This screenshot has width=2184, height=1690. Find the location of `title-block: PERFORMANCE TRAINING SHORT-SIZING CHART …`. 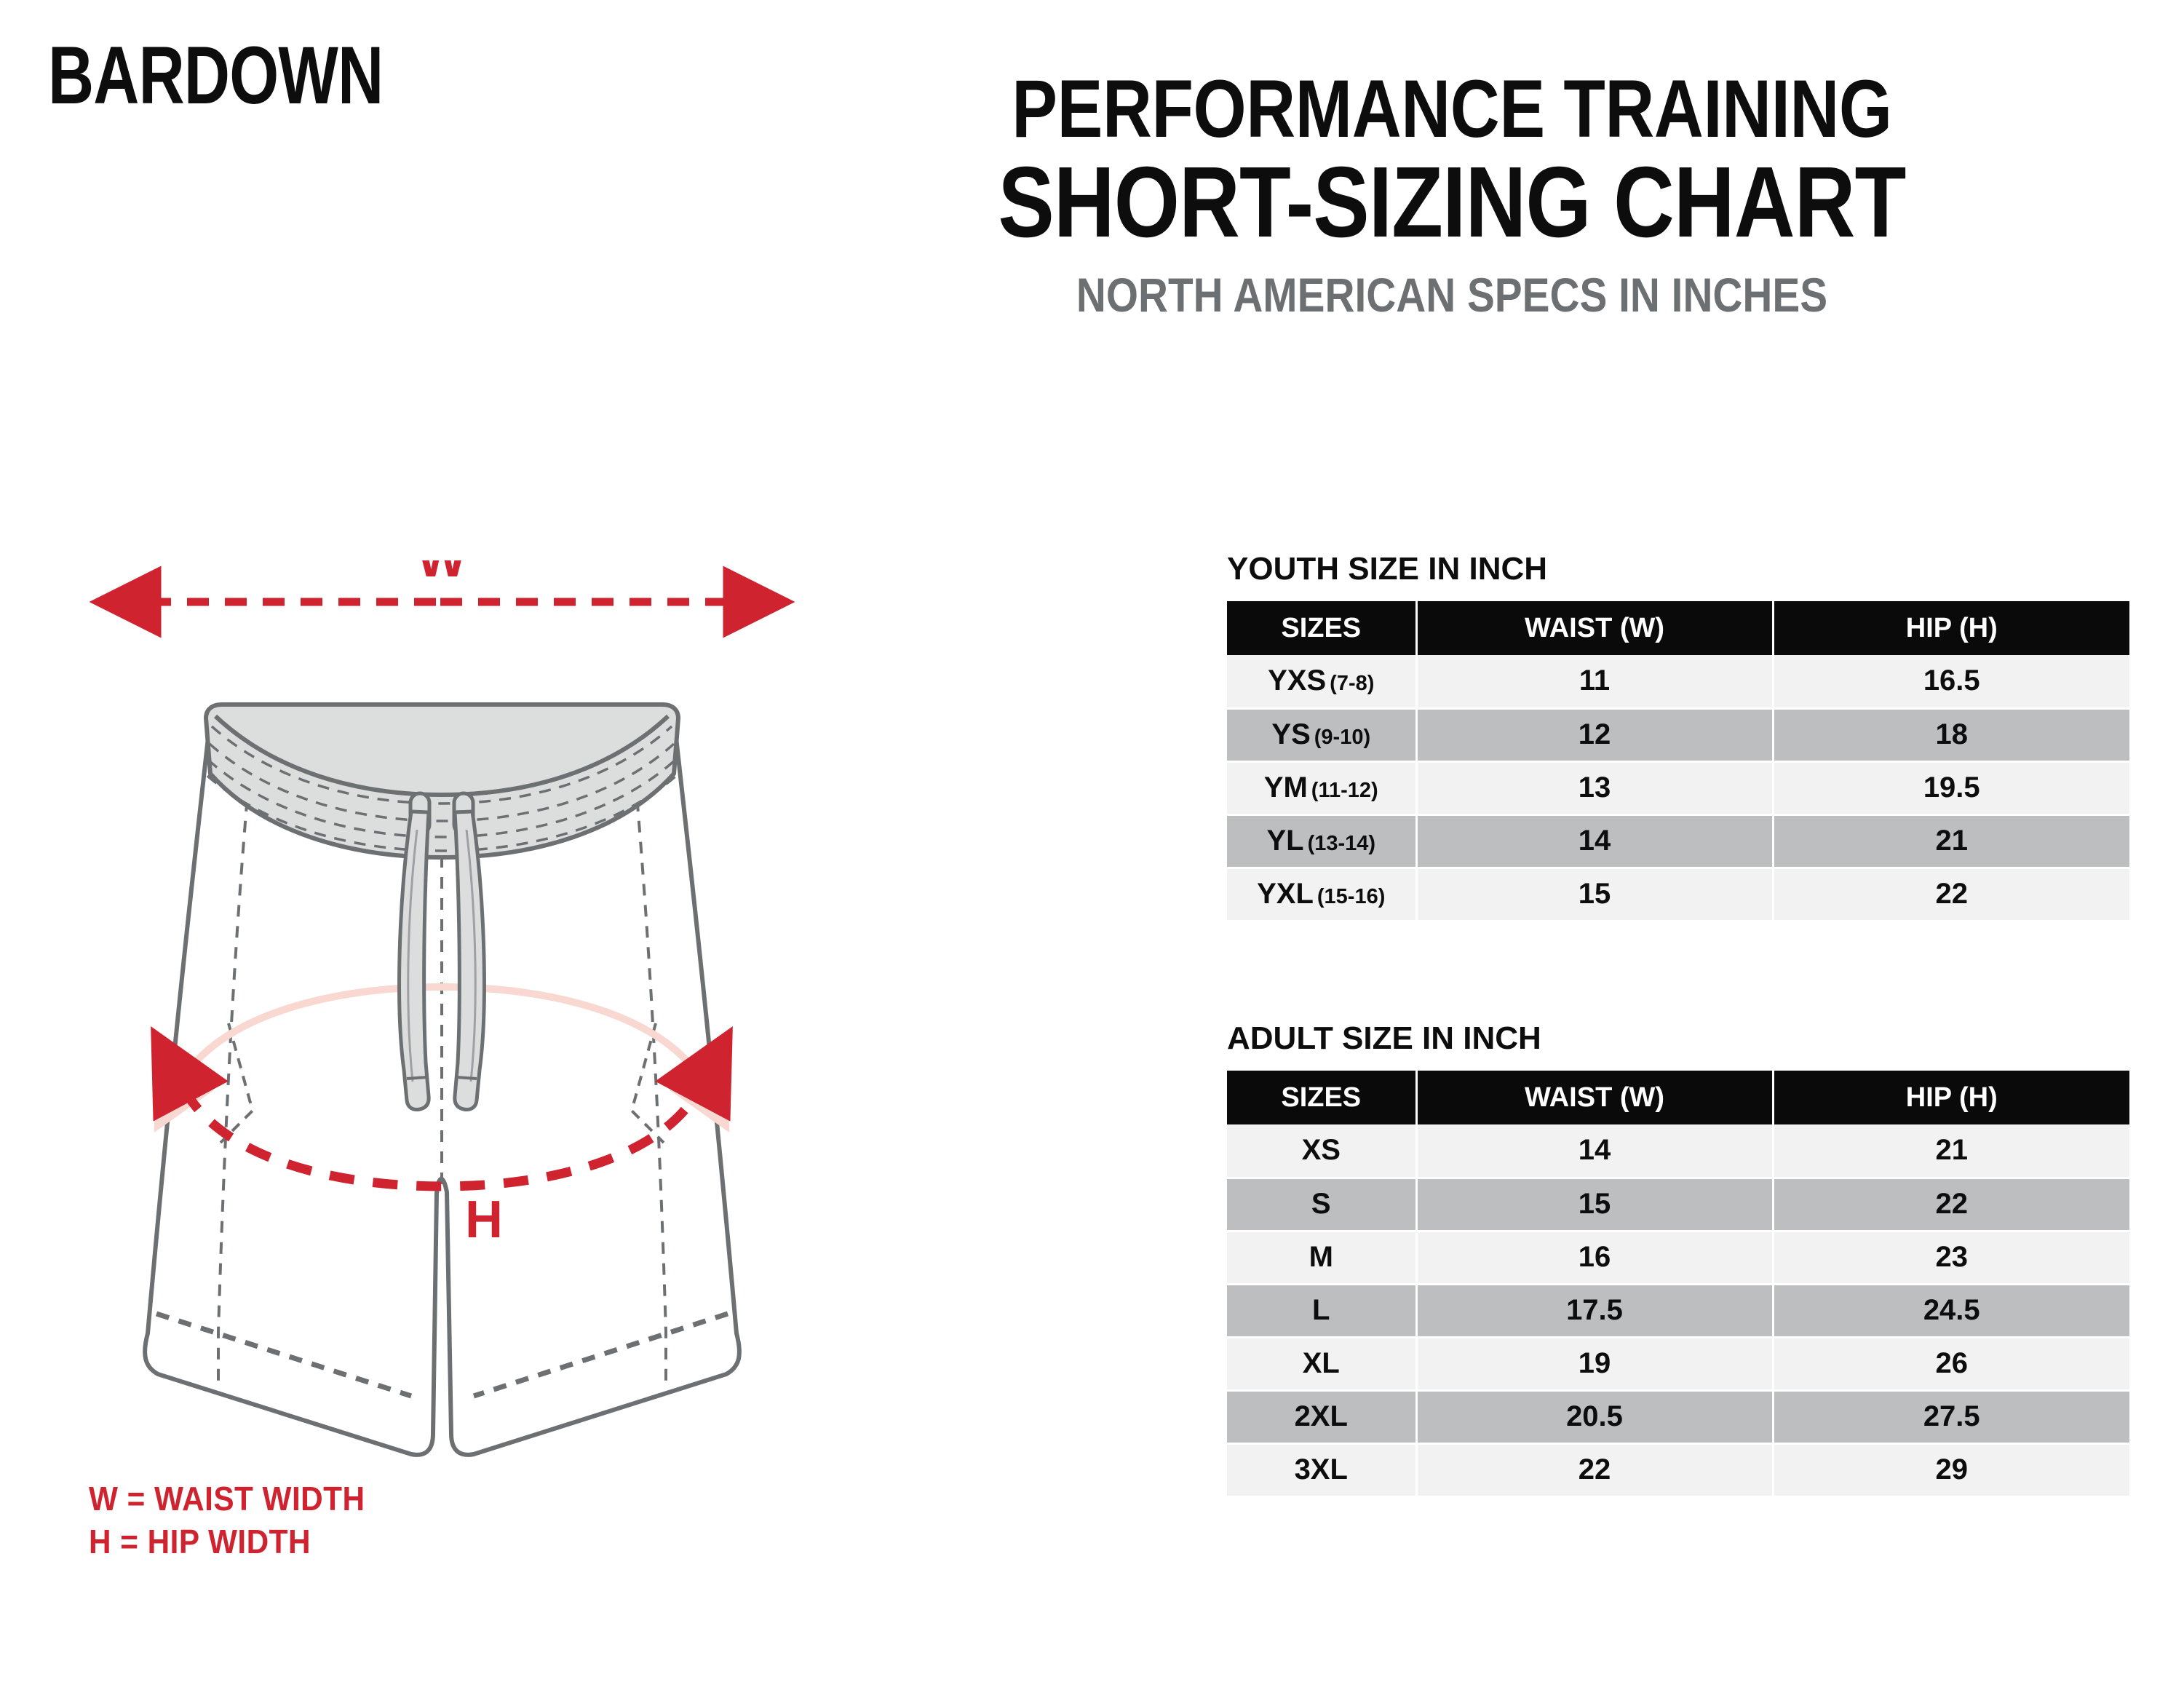

title-block: PERFORMANCE TRAINING SHORT-SIZING CHART … is located at coordinates (1452, 193).